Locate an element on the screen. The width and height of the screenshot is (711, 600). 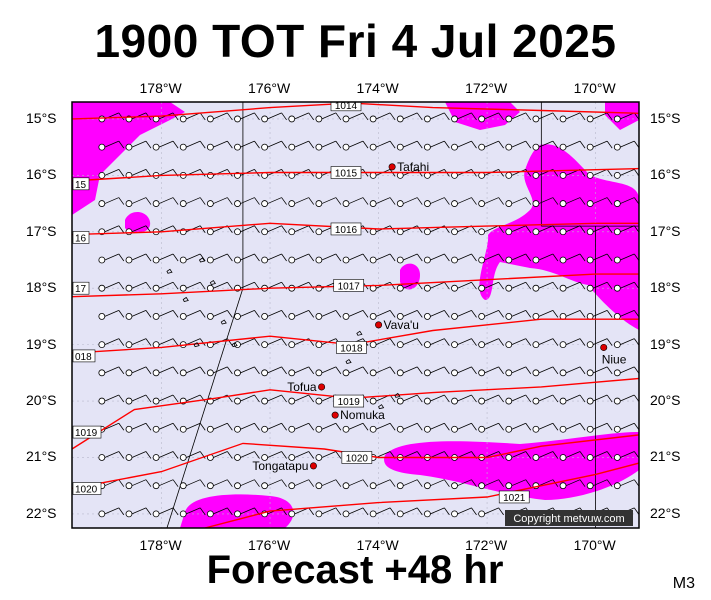
isobar-edge-label: 1020 is located at coordinates (87, 489).